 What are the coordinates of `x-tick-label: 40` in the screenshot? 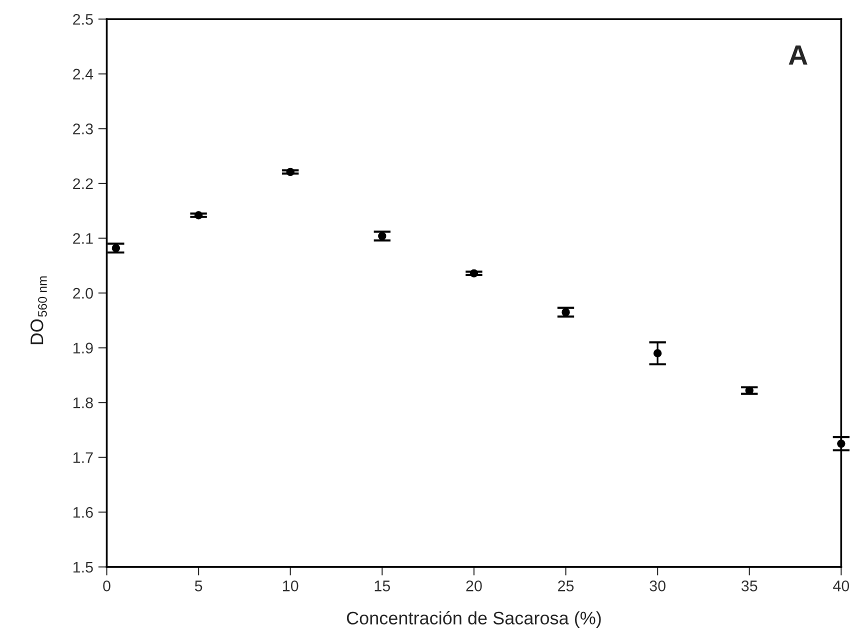 It's located at (841, 586).